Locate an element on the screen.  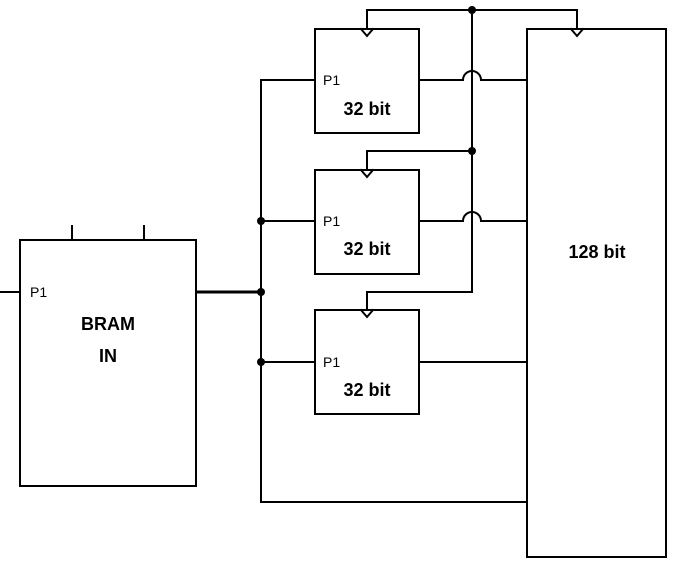
register-2: P1 32 bit is located at coordinates (367, 221).